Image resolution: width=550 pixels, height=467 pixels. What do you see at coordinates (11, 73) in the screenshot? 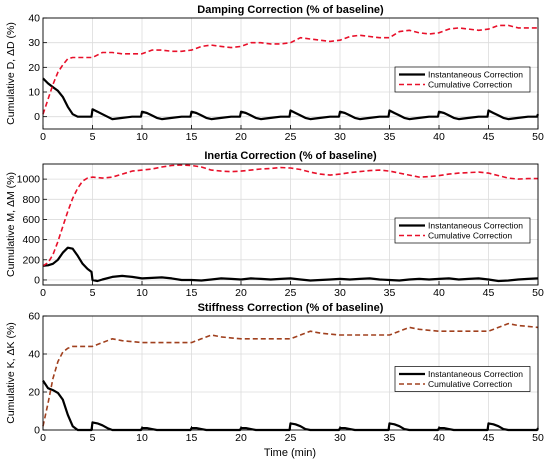
I see `y-axis-label: Cumulative D, ΔD (%)` at bounding box center [11, 73].